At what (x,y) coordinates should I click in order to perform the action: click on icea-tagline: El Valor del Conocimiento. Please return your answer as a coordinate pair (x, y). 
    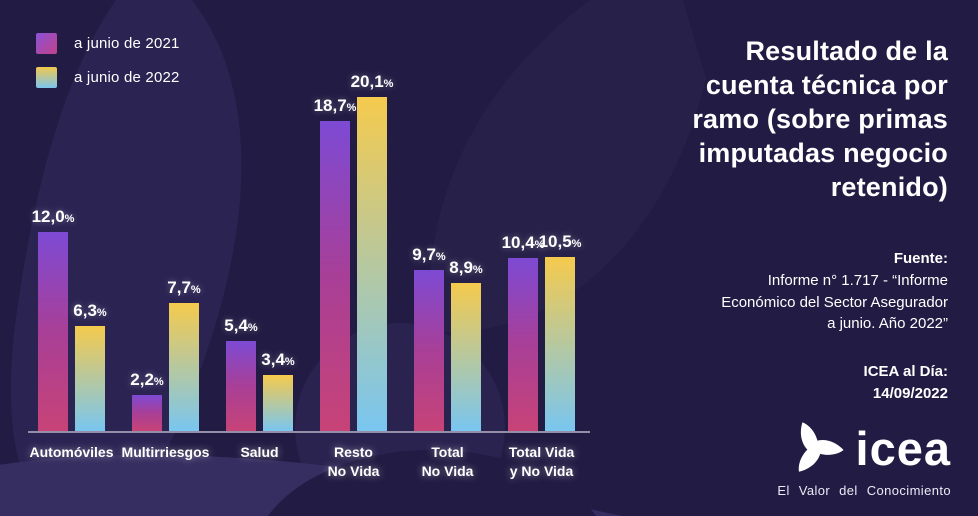
    Looking at the image, I should click on (864, 490).